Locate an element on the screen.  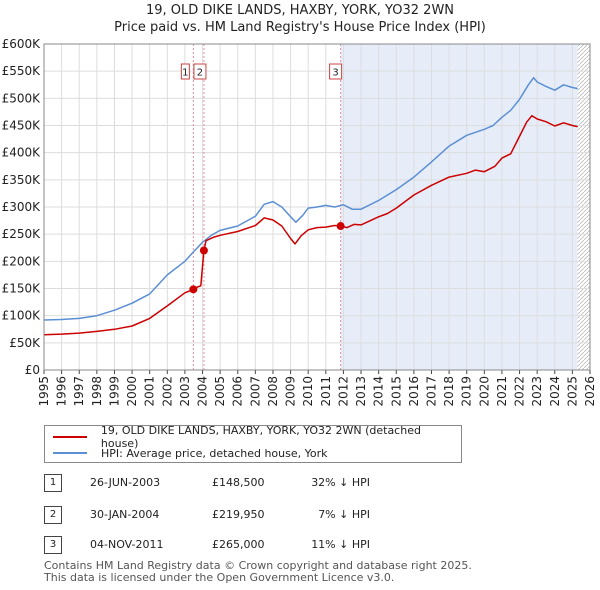
x-tick-label: 2025 is located at coordinates (572, 391).